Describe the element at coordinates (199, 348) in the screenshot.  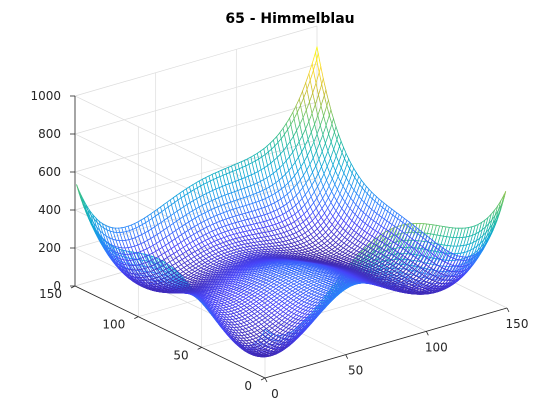
I see `y-tick-mark` at that location.